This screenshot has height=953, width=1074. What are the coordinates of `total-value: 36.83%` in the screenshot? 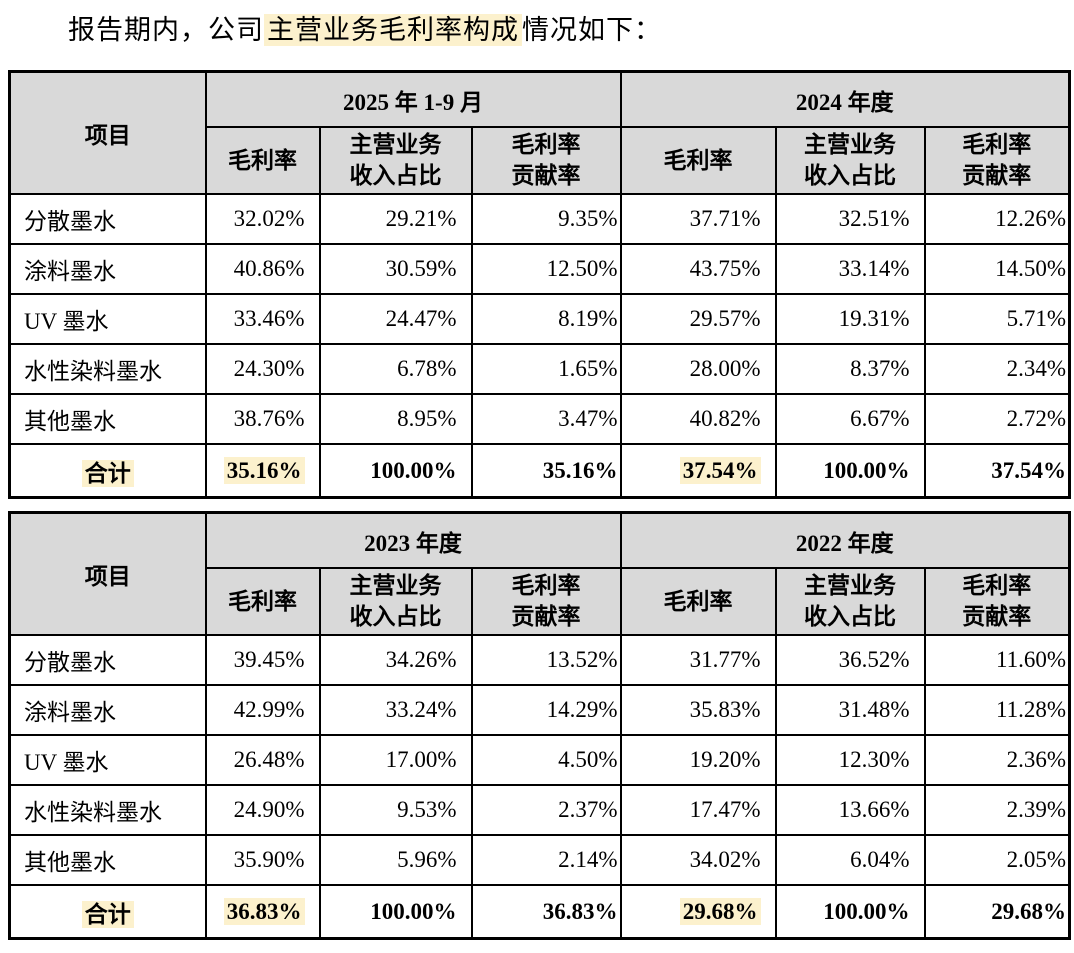 It's located at (264, 911).